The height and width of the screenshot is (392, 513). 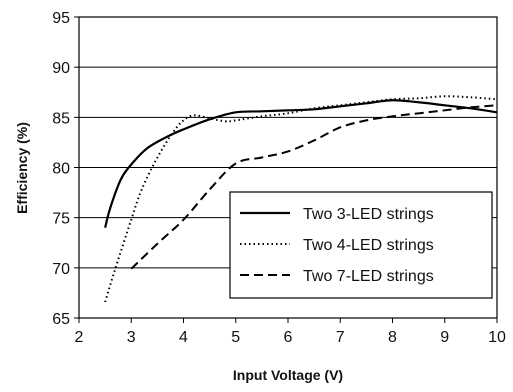 I want to click on y-tick-label: 75, so click(x=61, y=219).